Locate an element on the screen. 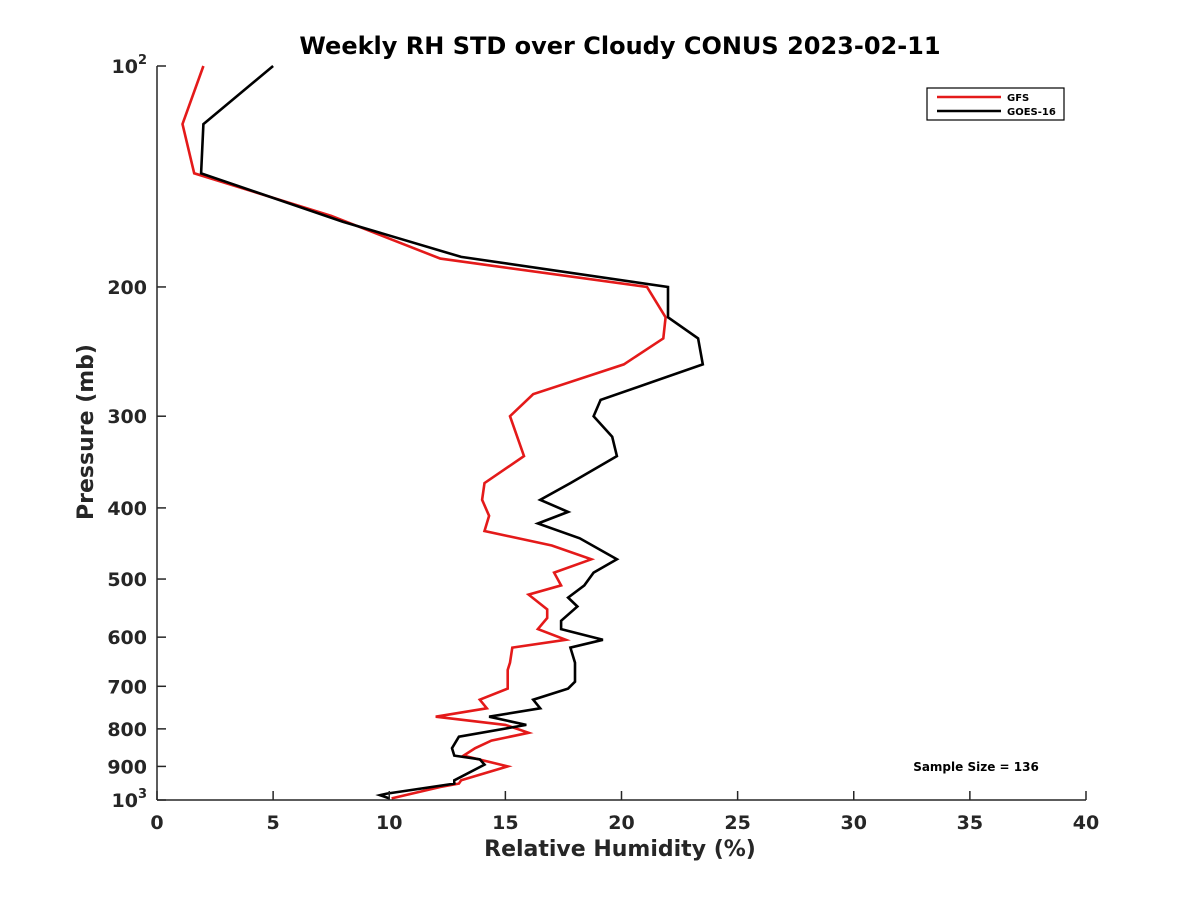 This screenshot has width=1200, height=900. y-tick-label: 500 is located at coordinates (127, 580).